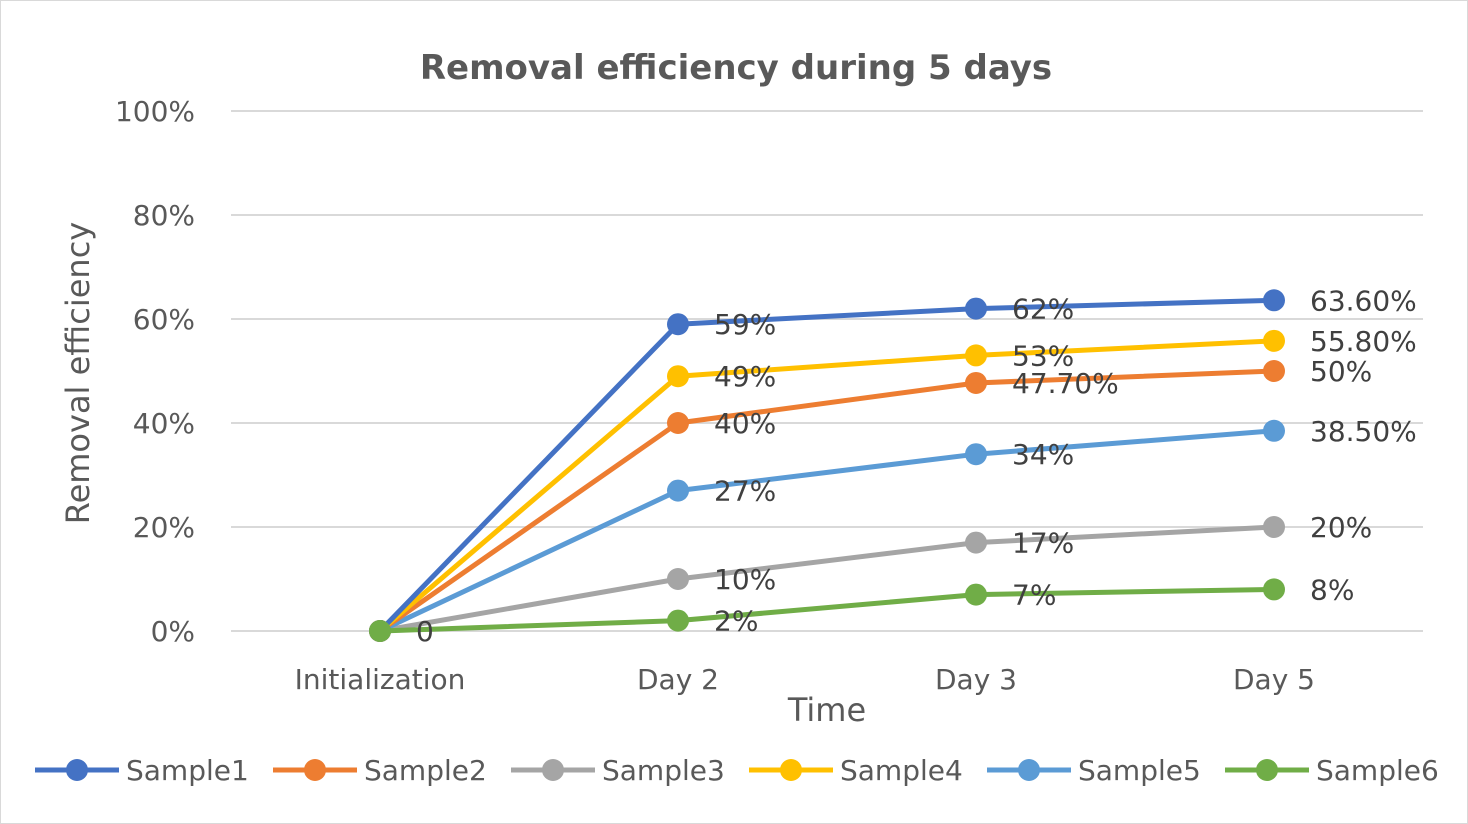 The height and width of the screenshot is (824, 1468). Describe the element at coordinates (1139, 770) in the screenshot. I see `legend-label-sample5: Sample5` at that location.